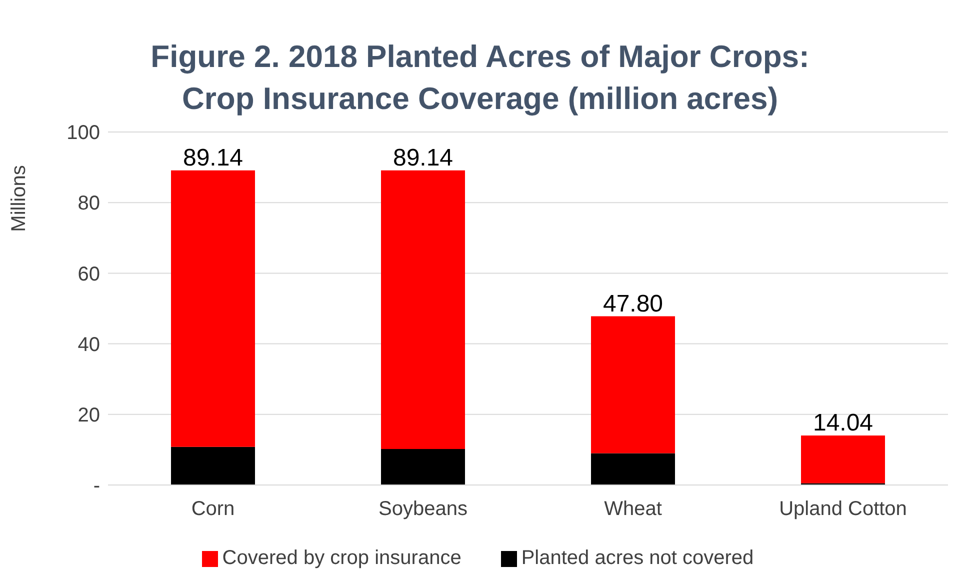 Image resolution: width=960 pixels, height=581 pixels. I want to click on legend-label: Planted acres not covered, so click(637, 558).